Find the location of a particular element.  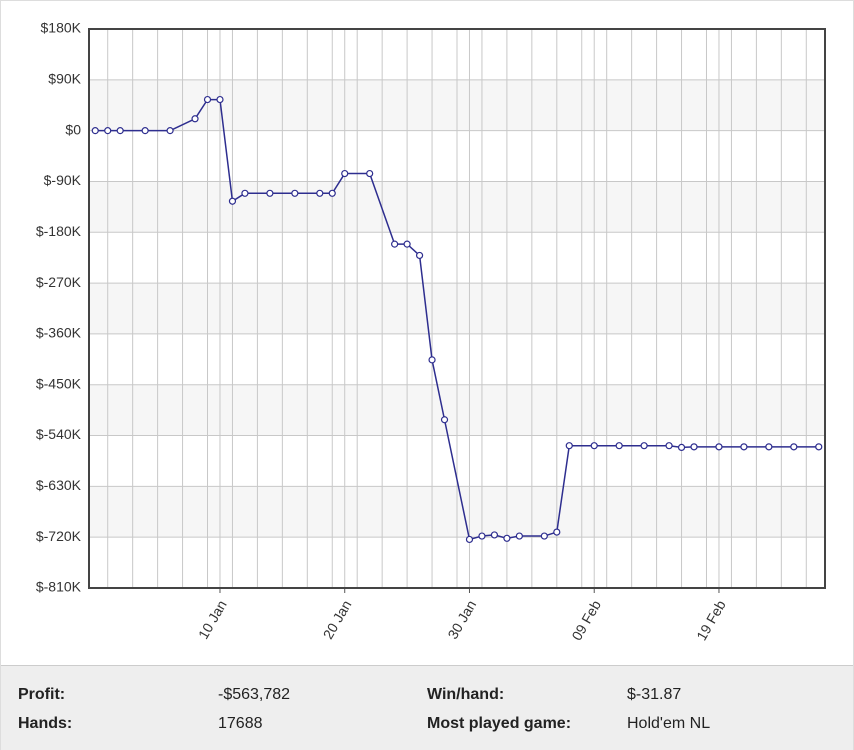

x-tick-label: 20 Jan is located at coordinates (337, 619).